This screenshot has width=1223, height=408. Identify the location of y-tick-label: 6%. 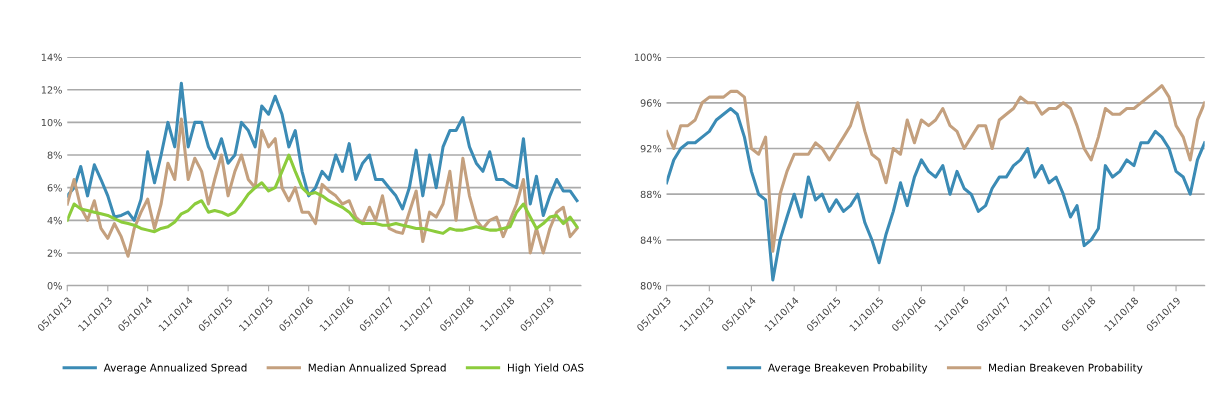
(54, 188).